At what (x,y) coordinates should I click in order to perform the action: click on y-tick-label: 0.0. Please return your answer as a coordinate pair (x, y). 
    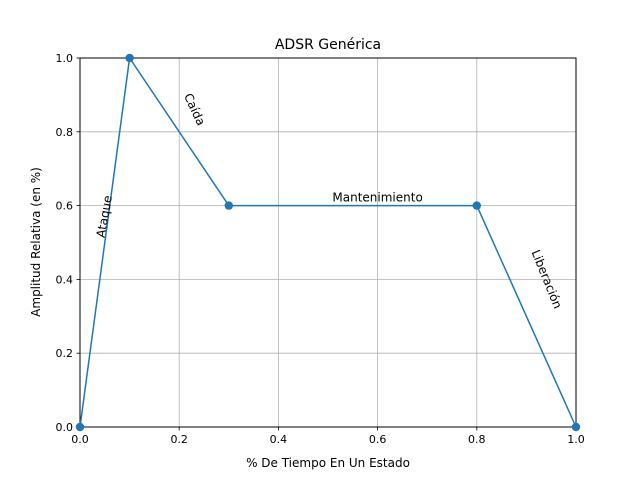
    Looking at the image, I should click on (65, 427).